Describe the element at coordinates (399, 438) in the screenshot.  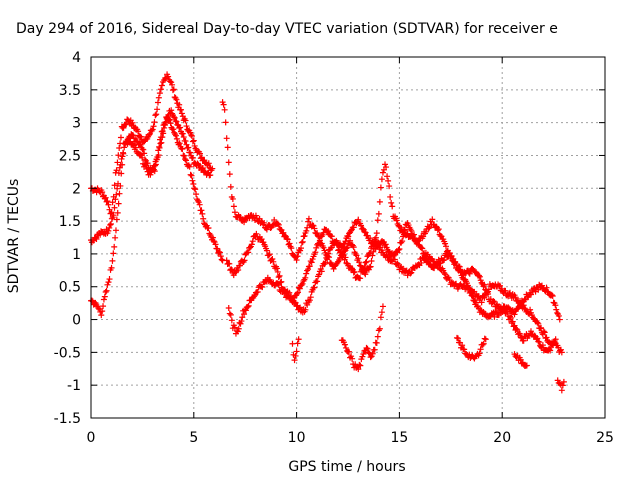
I see `x-tick-label: 15` at that location.